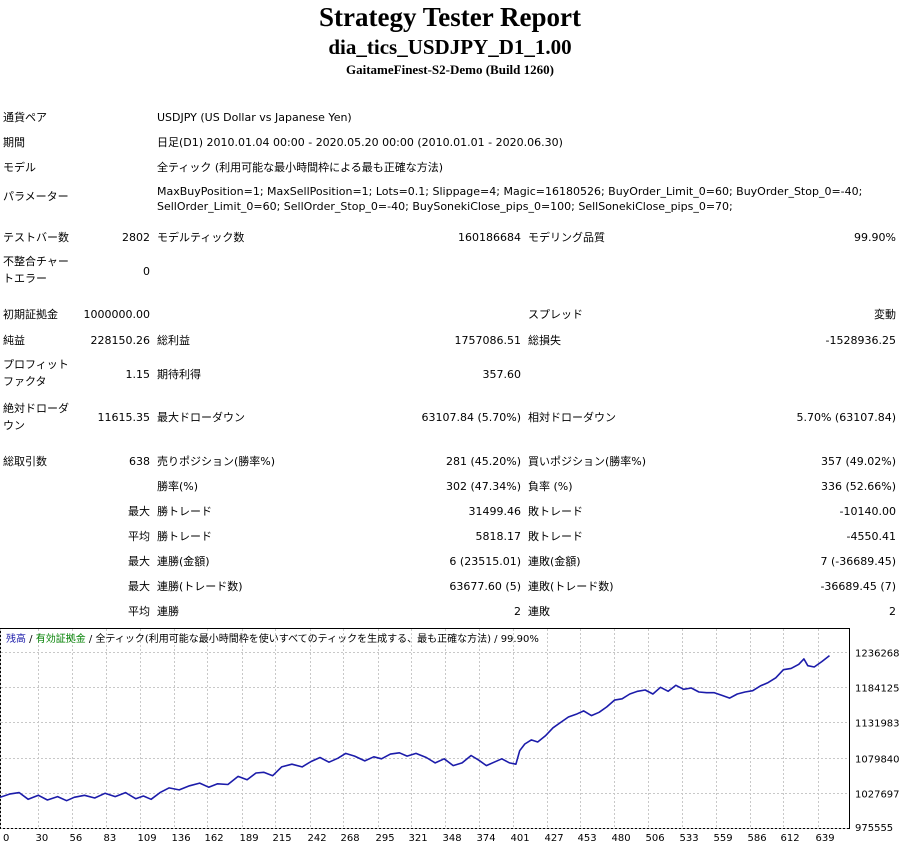 Image resolution: width=900 pixels, height=853 pixels. I want to click on period-label: 期間, so click(14, 142).